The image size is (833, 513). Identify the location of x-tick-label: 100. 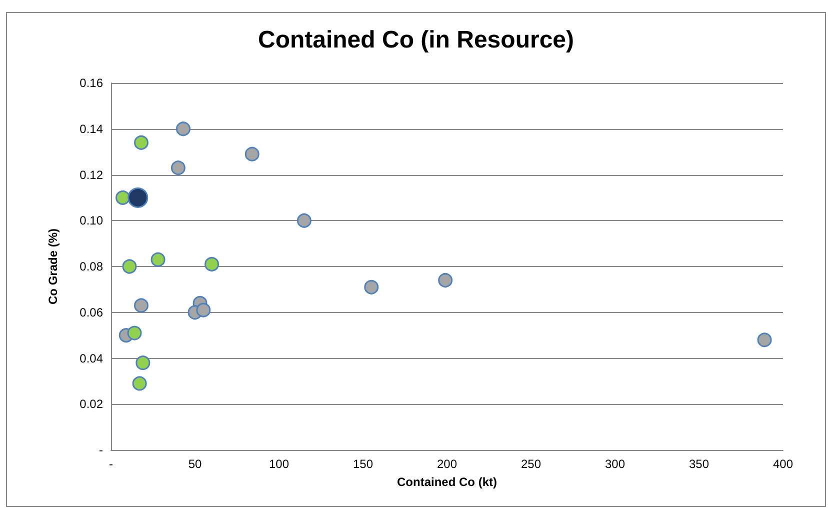
(279, 464).